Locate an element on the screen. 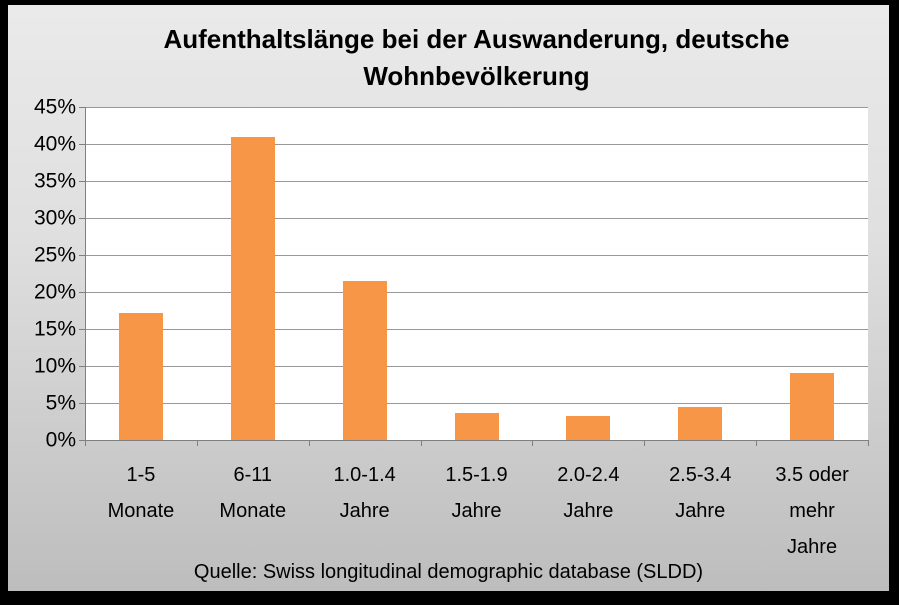 The height and width of the screenshot is (605, 899). x-axis-label-1: 1-5 Monate is located at coordinates (141, 493).